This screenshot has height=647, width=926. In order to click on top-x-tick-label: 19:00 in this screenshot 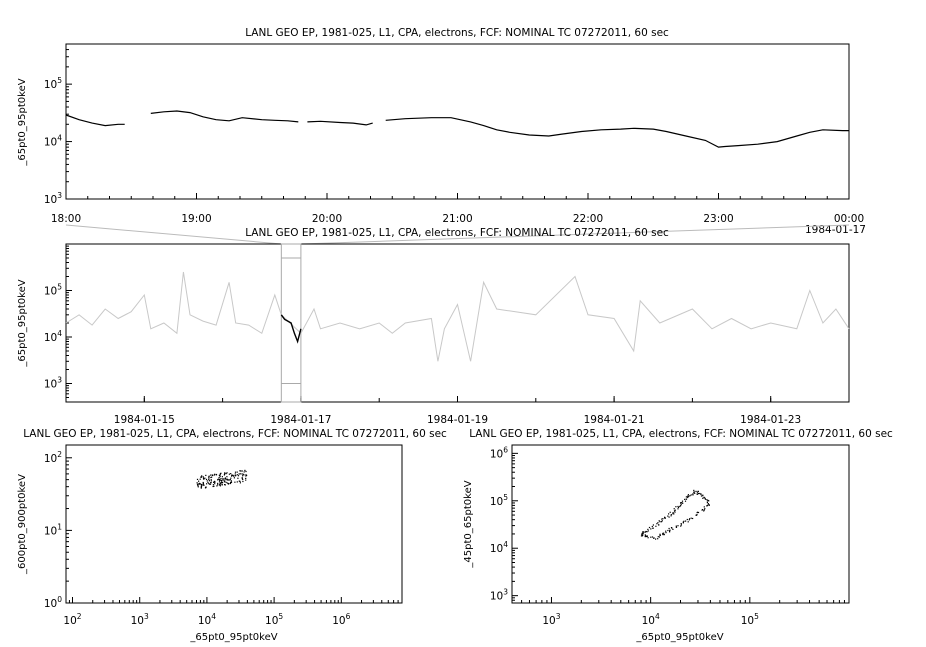, I will do `click(196, 219)`.